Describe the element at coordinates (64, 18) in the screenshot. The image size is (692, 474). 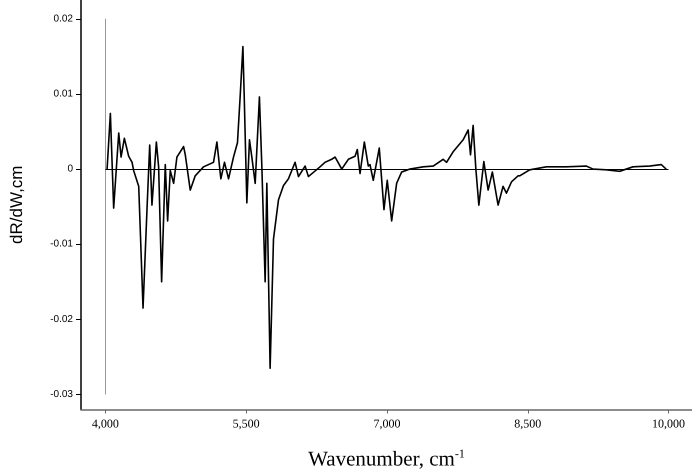
I see `y-tick-label: 0.02` at that location.